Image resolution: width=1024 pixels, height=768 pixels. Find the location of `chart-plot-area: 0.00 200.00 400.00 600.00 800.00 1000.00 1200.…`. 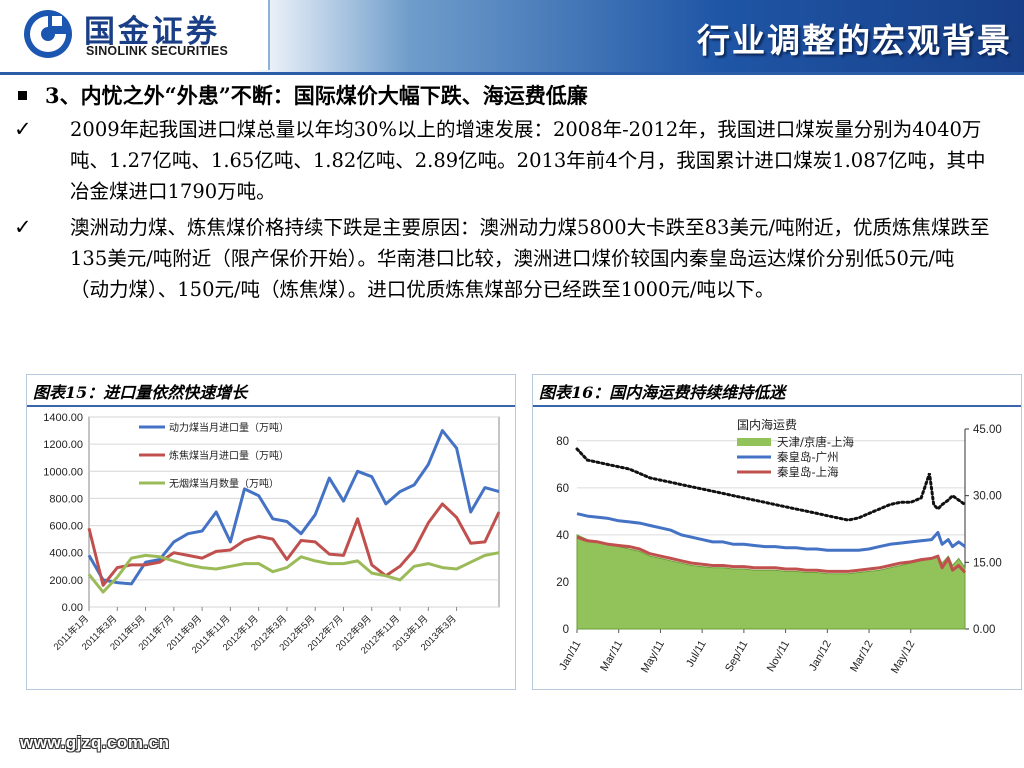

chart-plot-area: 0.00 200.00 400.00 600.00 800.00 1000.00 1200.… is located at coordinates (272, 534).